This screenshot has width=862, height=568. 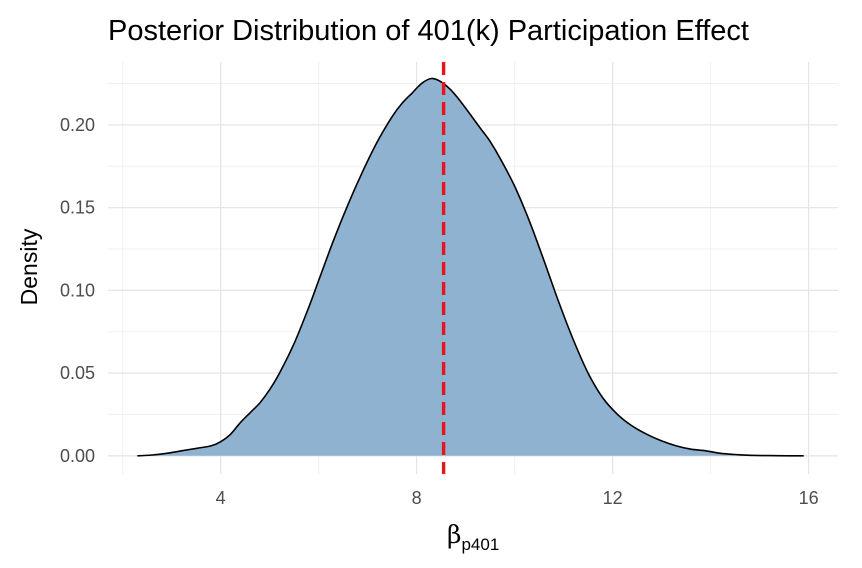 I want to click on y-axis-ticks: 0.00 0.05 0.10 0.15 0.20, so click(x=77, y=290).